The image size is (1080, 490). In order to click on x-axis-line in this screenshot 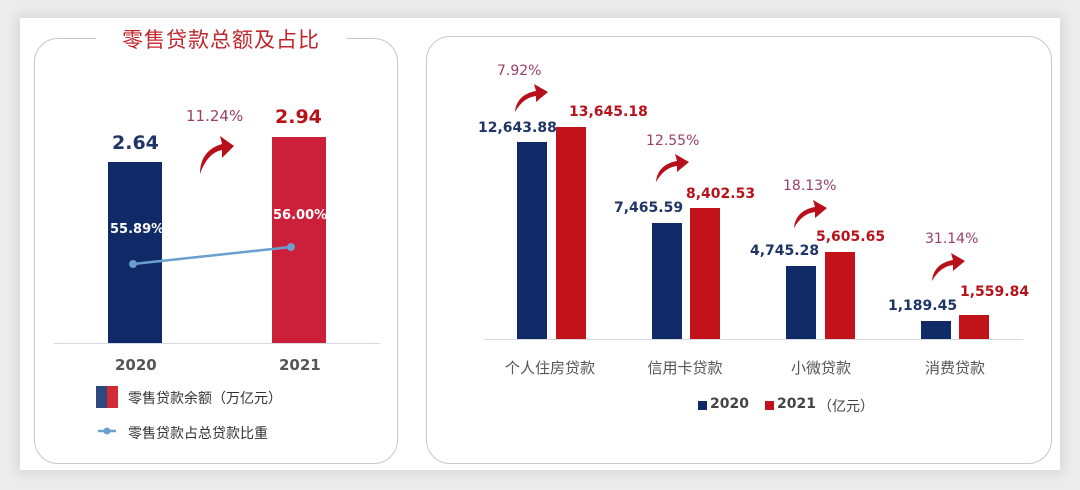, I will do `click(217, 343)`.